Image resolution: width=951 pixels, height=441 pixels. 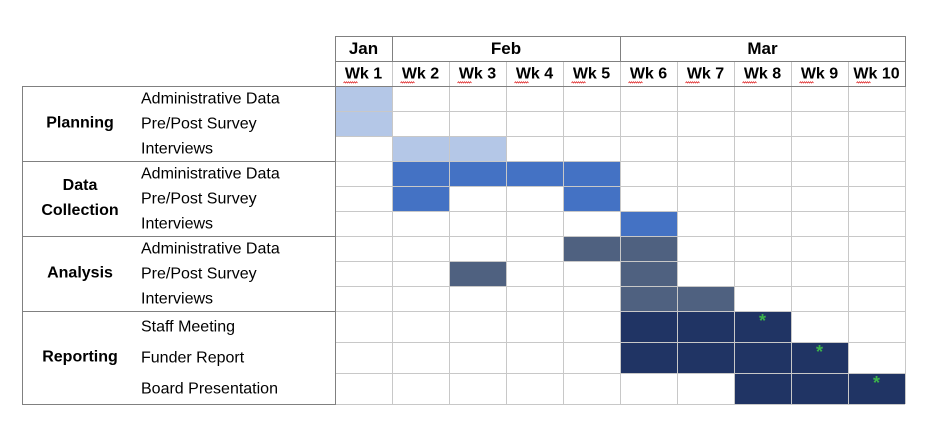 What do you see at coordinates (363, 74) in the screenshot?
I see `week-label: Wk 1` at bounding box center [363, 74].